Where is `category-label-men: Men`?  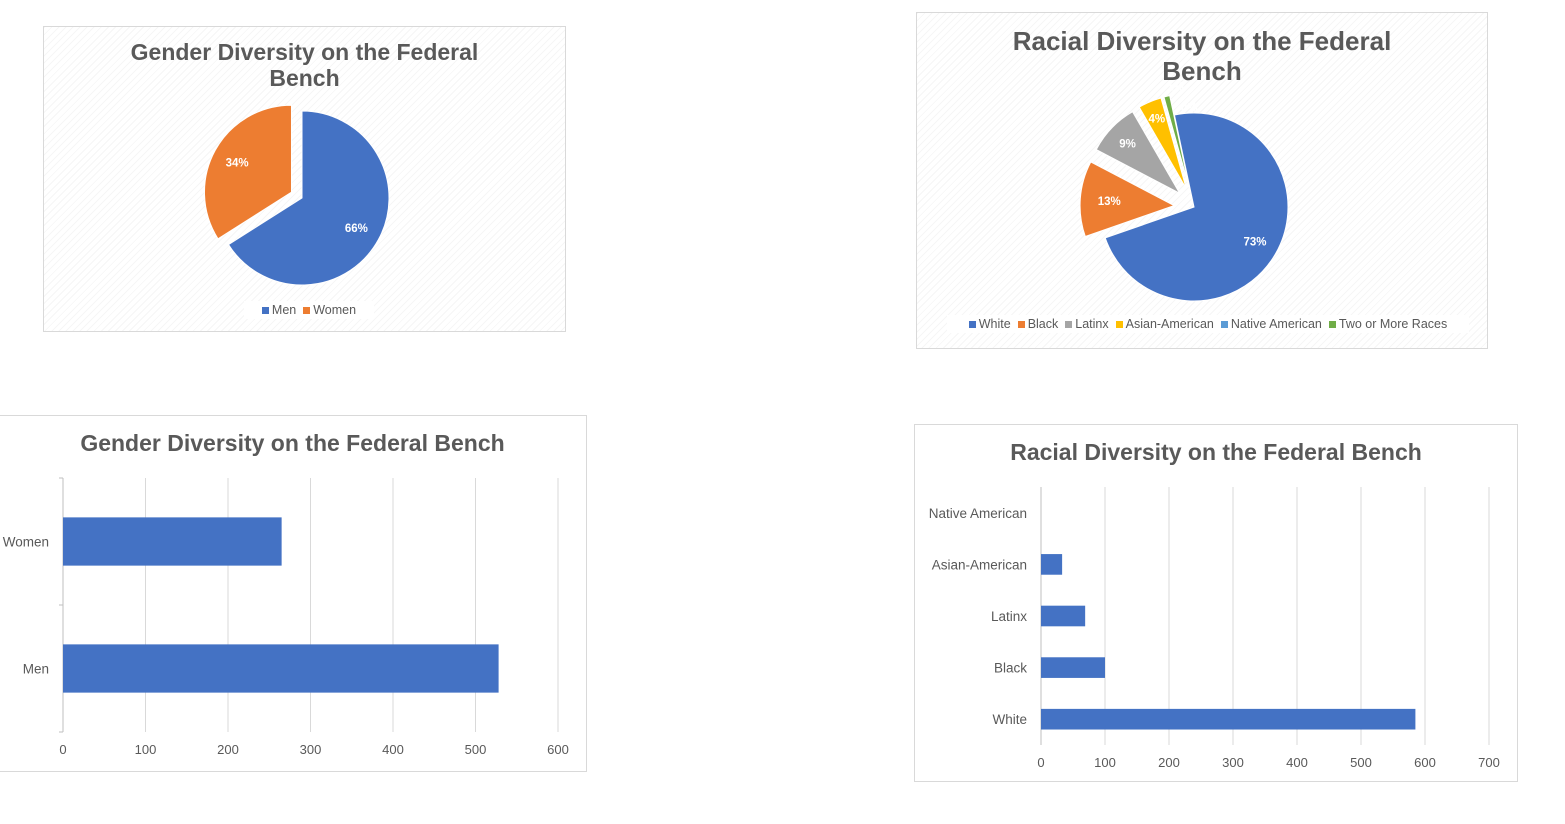
category-label-men: Men is located at coordinates (36, 669).